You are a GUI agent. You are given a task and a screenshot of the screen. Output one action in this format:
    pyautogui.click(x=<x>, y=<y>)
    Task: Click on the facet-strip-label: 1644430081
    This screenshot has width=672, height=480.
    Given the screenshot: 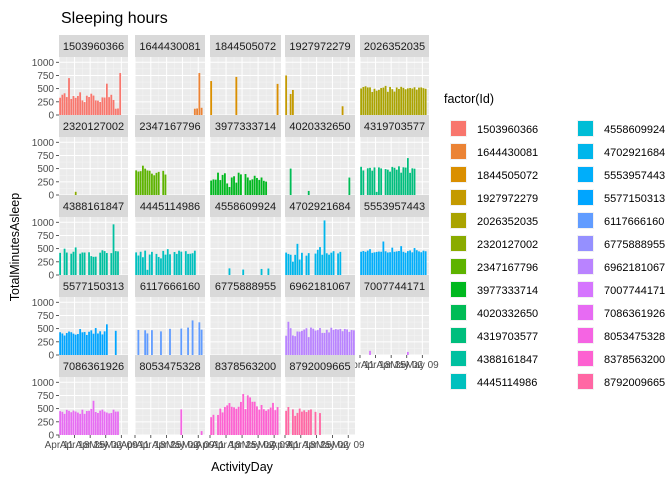 What is the action you would take?
    pyautogui.click(x=169, y=47)
    